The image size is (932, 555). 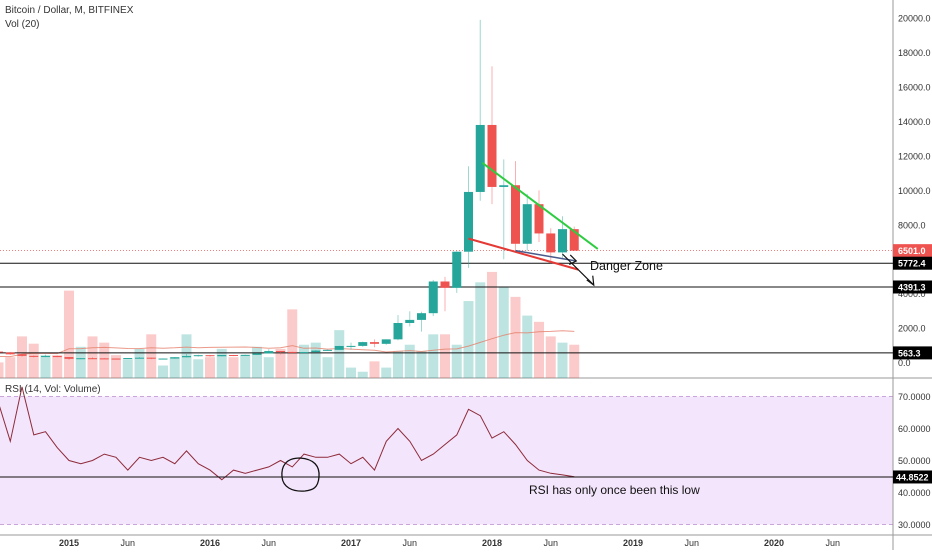 I want to click on rsi-legend: RSI (14, Vol: Volume), so click(x=53, y=389).